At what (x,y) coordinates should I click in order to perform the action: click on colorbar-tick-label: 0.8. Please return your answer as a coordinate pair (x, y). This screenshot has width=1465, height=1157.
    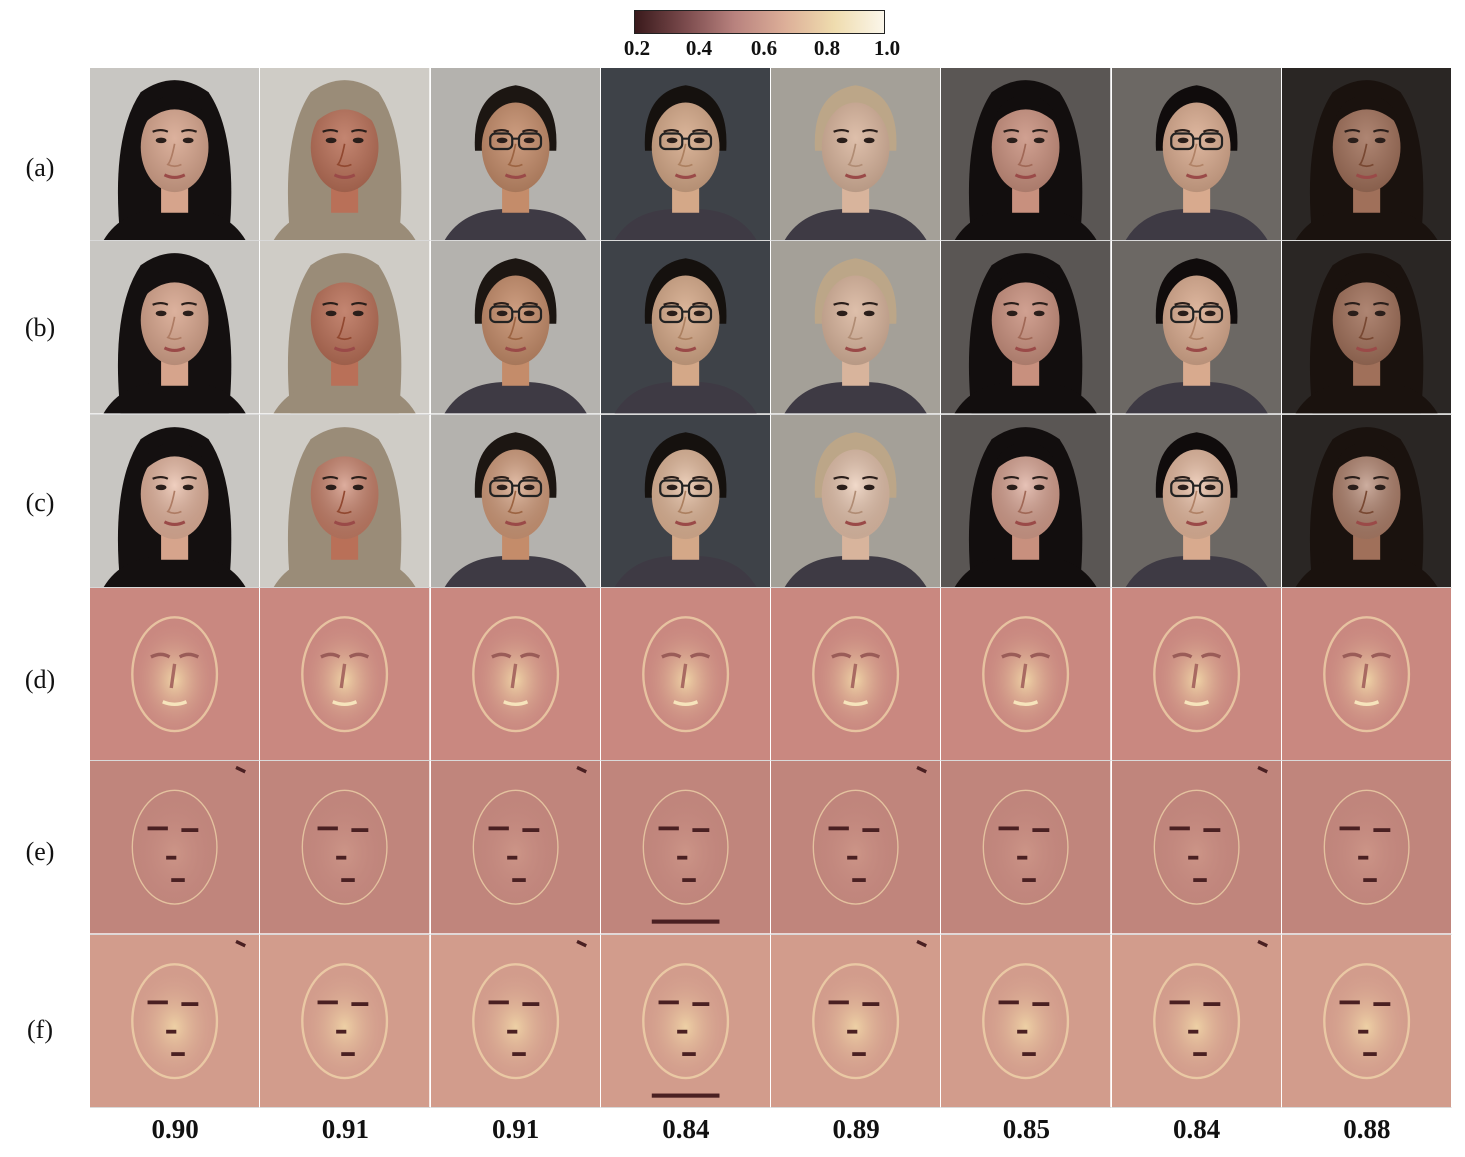
    Looking at the image, I should click on (827, 48).